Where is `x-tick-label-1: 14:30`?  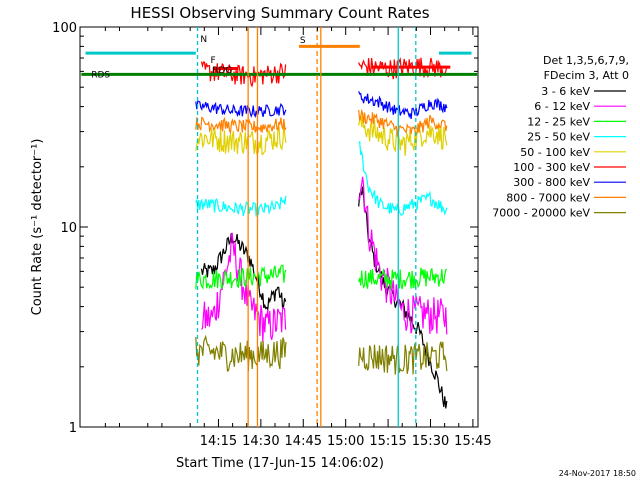 x-tick-label-1: 14:30 is located at coordinates (260, 441).